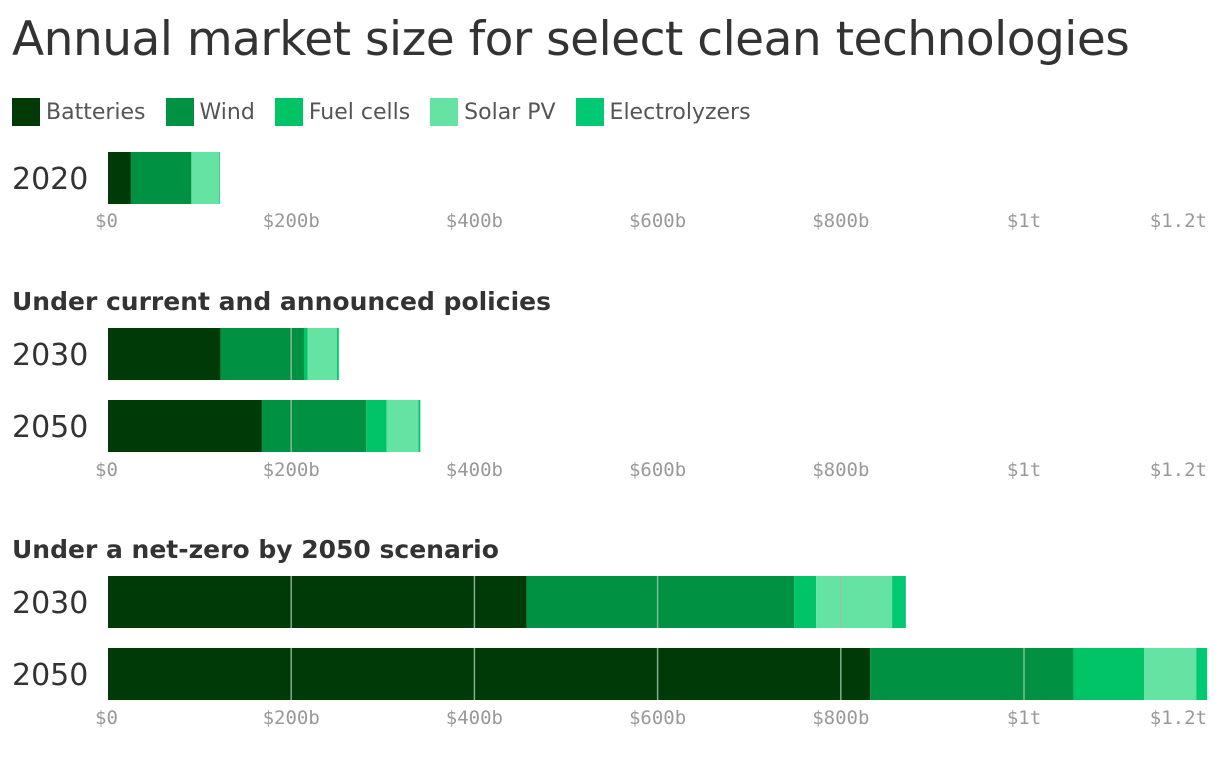 The height and width of the screenshot is (780, 1220). What do you see at coordinates (288, 112) in the screenshot?
I see `legend-swatch-fuel-cells` at bounding box center [288, 112].